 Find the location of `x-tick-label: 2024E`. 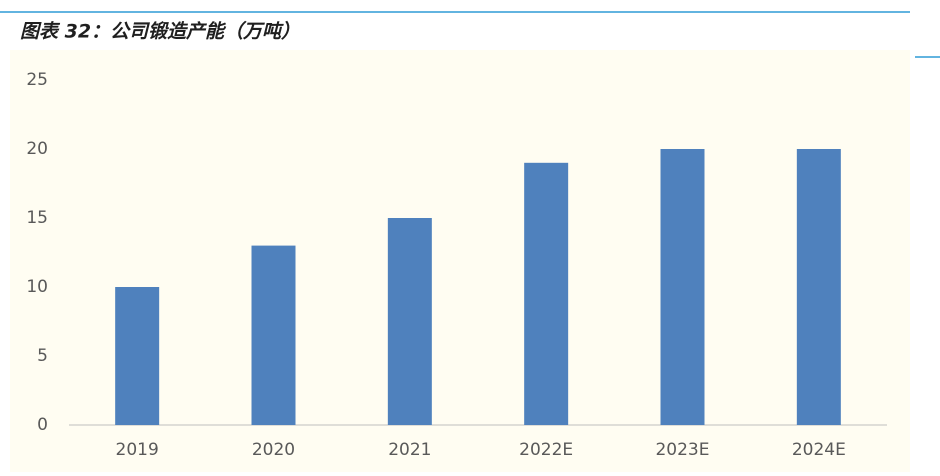

x-tick-label: 2024E is located at coordinates (819, 450).